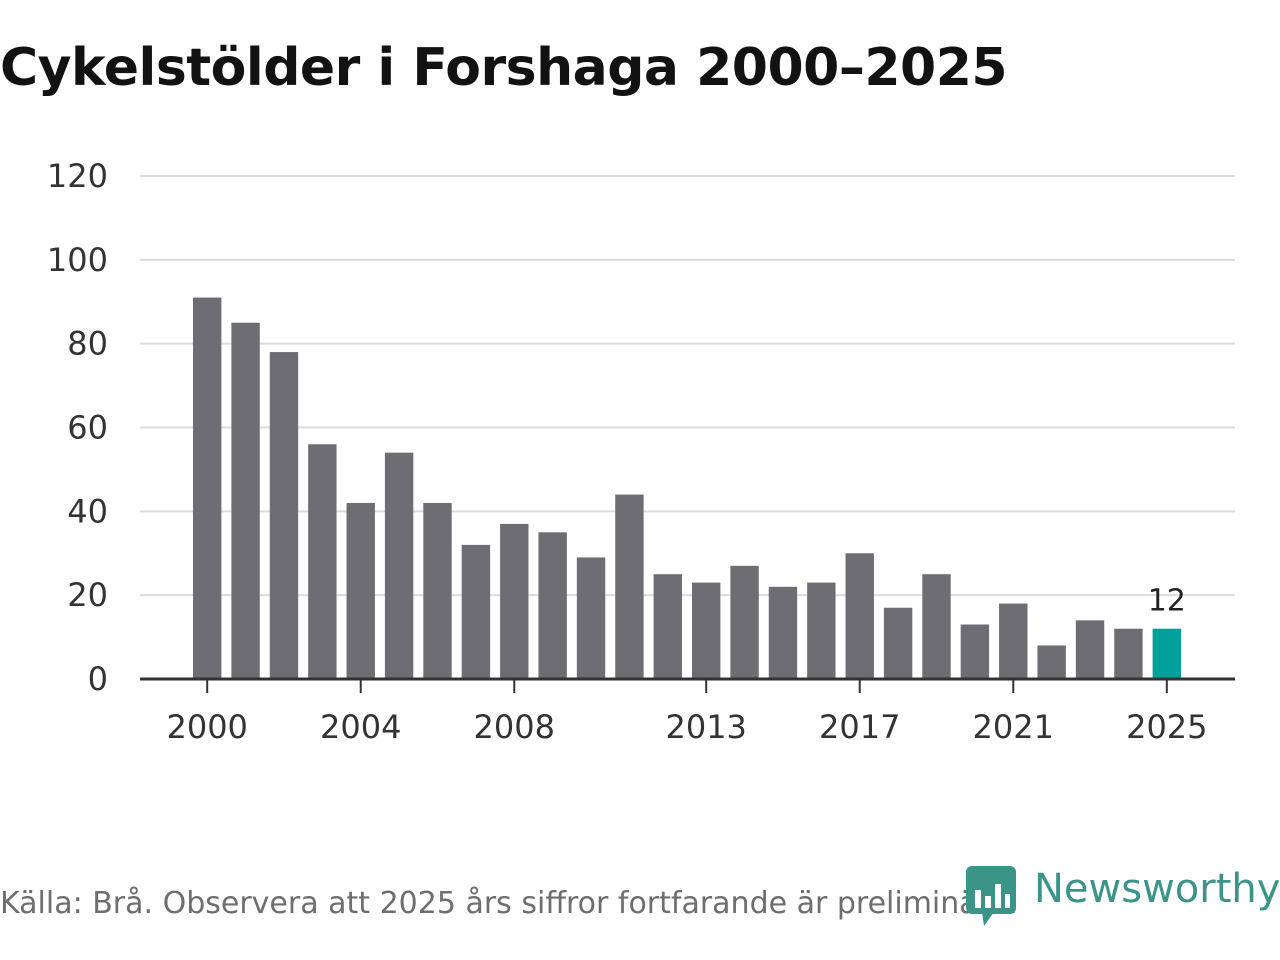 The width and height of the screenshot is (1280, 960). I want to click on x-tick-label: 2017, so click(859, 727).